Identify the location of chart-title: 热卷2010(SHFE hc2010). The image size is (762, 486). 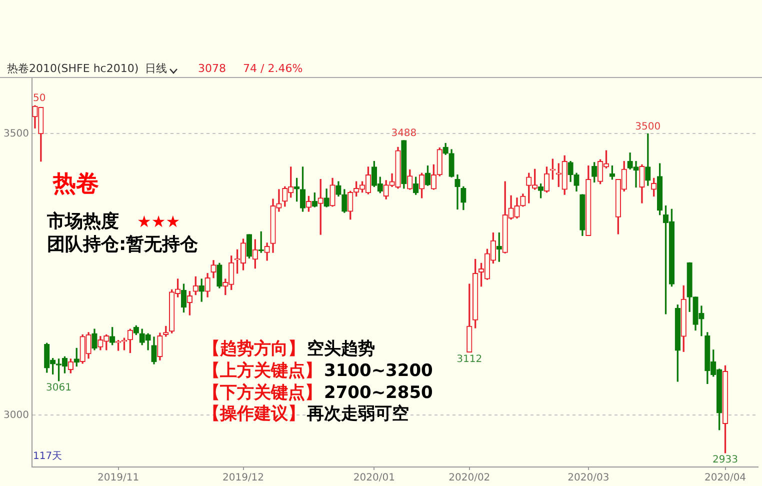
(73, 69).